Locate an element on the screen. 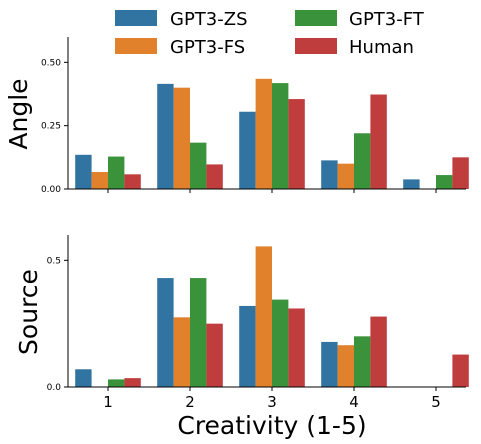  source-y-ticks: 0.0 0.5 is located at coordinates (57, 324).